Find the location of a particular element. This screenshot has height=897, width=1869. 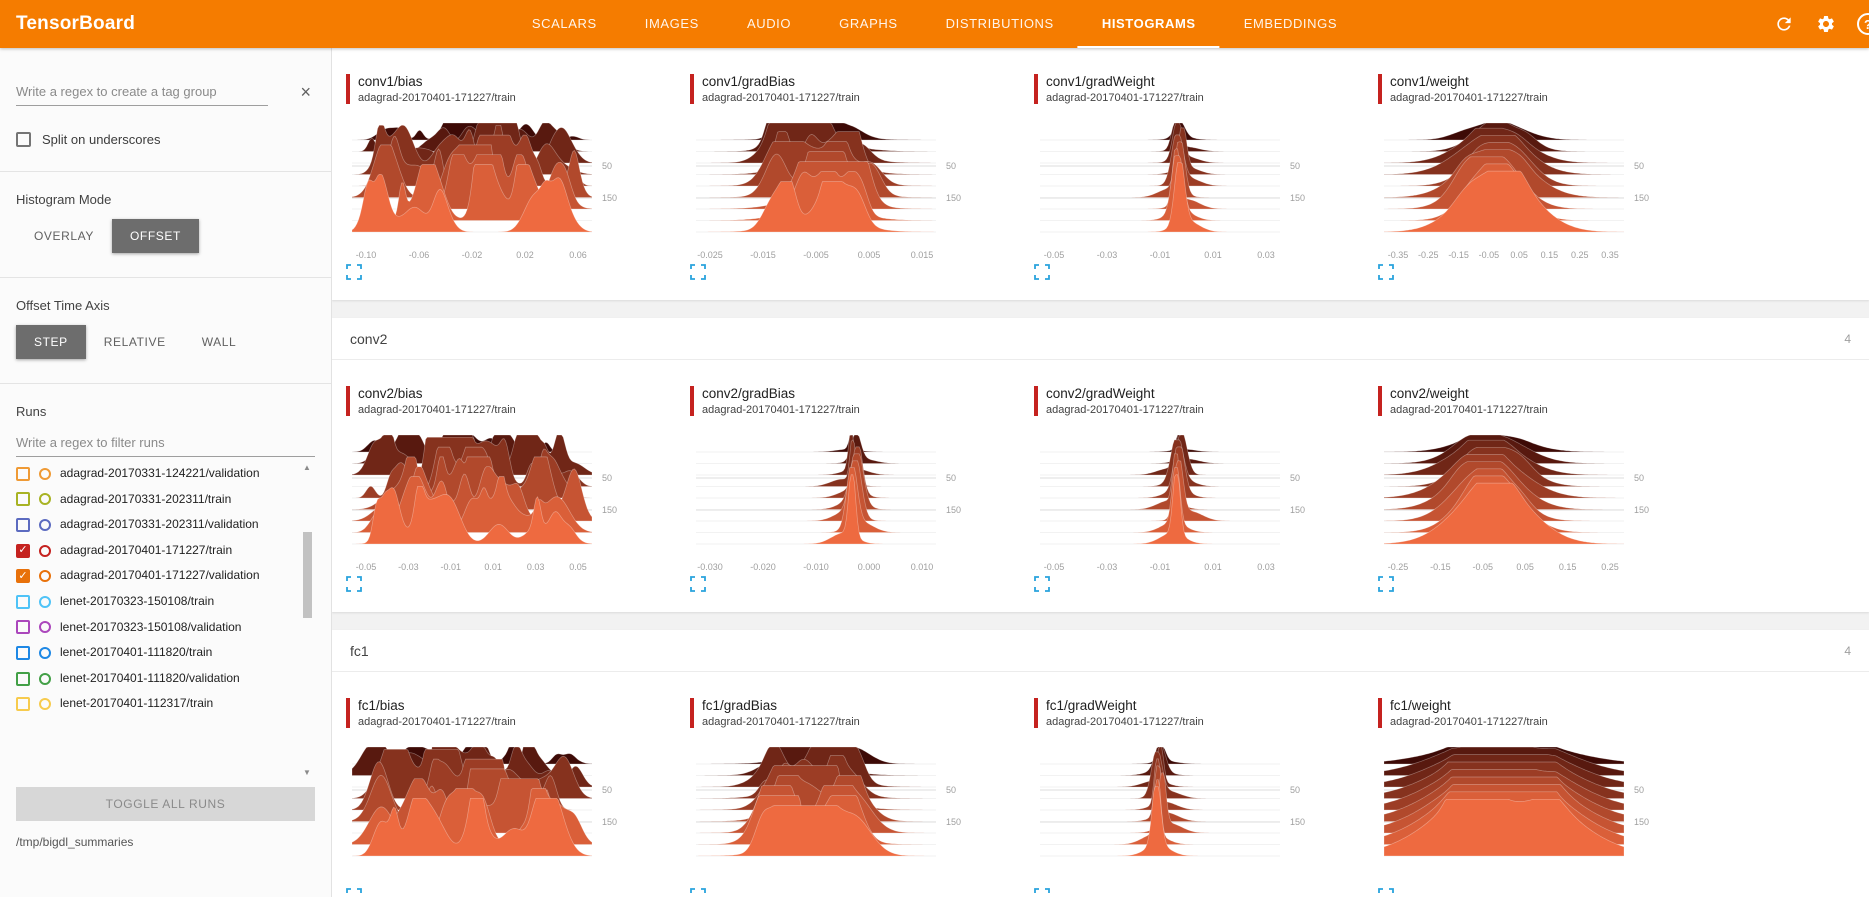

card-title: conv1/gradWeight is located at coordinates (1100, 81).